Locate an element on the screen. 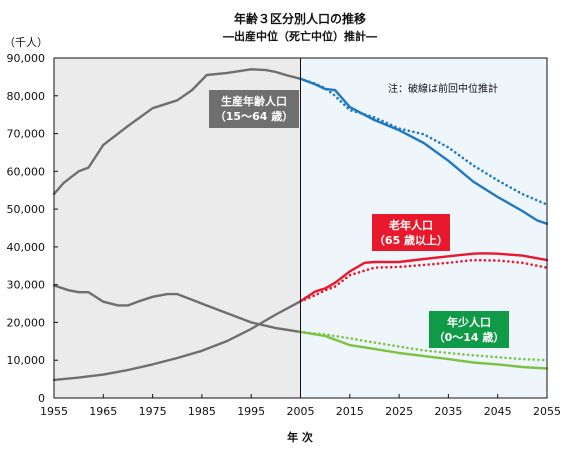 This screenshot has width=571, height=449. y-tick-label: 50,000 is located at coordinates (26, 209).